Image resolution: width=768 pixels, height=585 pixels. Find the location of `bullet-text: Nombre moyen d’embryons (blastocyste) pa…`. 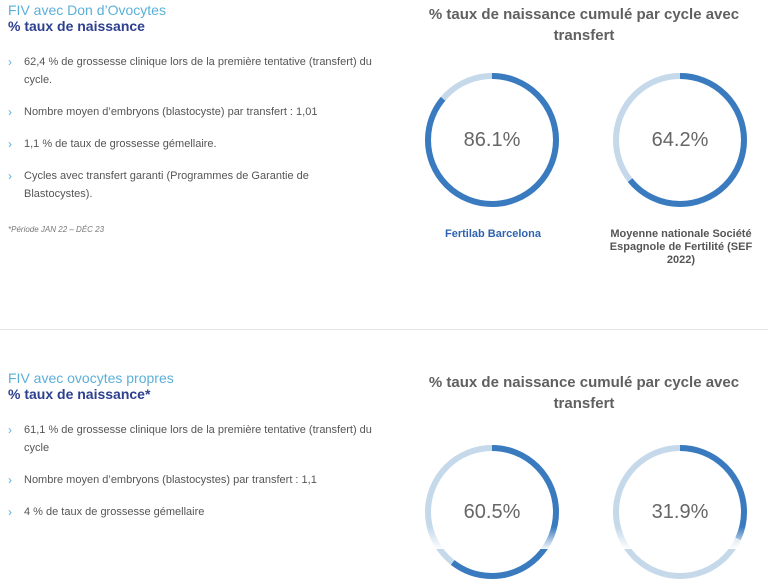

bullet-text: Nombre moyen d’embryons (blastocyste) pa… is located at coordinates (171, 112).